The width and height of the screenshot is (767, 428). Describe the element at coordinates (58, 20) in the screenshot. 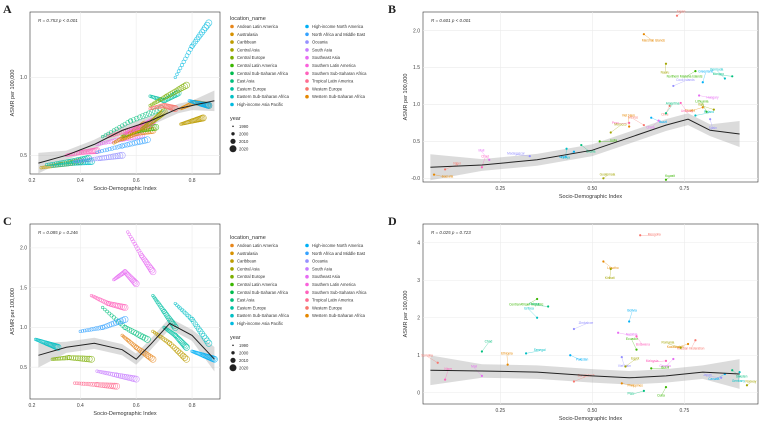

I see `stat-annotation: R = 0.753 p < 0.001` at that location.